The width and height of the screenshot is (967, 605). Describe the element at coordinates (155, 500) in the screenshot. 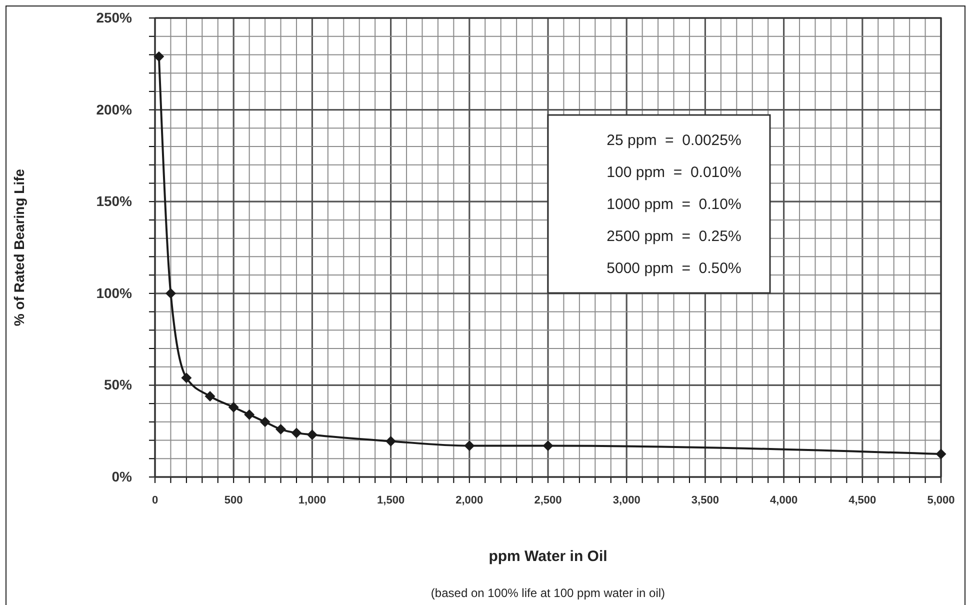

I see `x-tick-label: 0` at that location.